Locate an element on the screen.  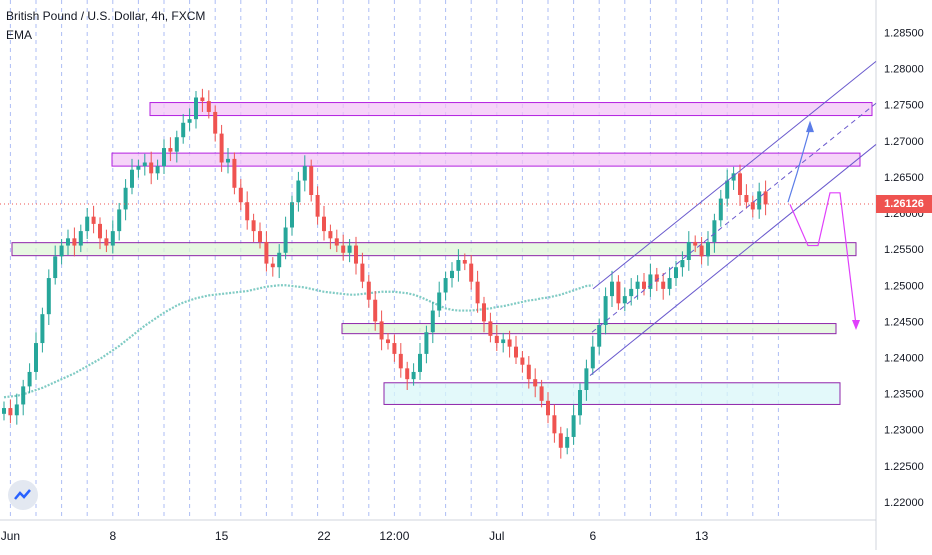
price-tick-label: 1.27000 is located at coordinates (904, 142).